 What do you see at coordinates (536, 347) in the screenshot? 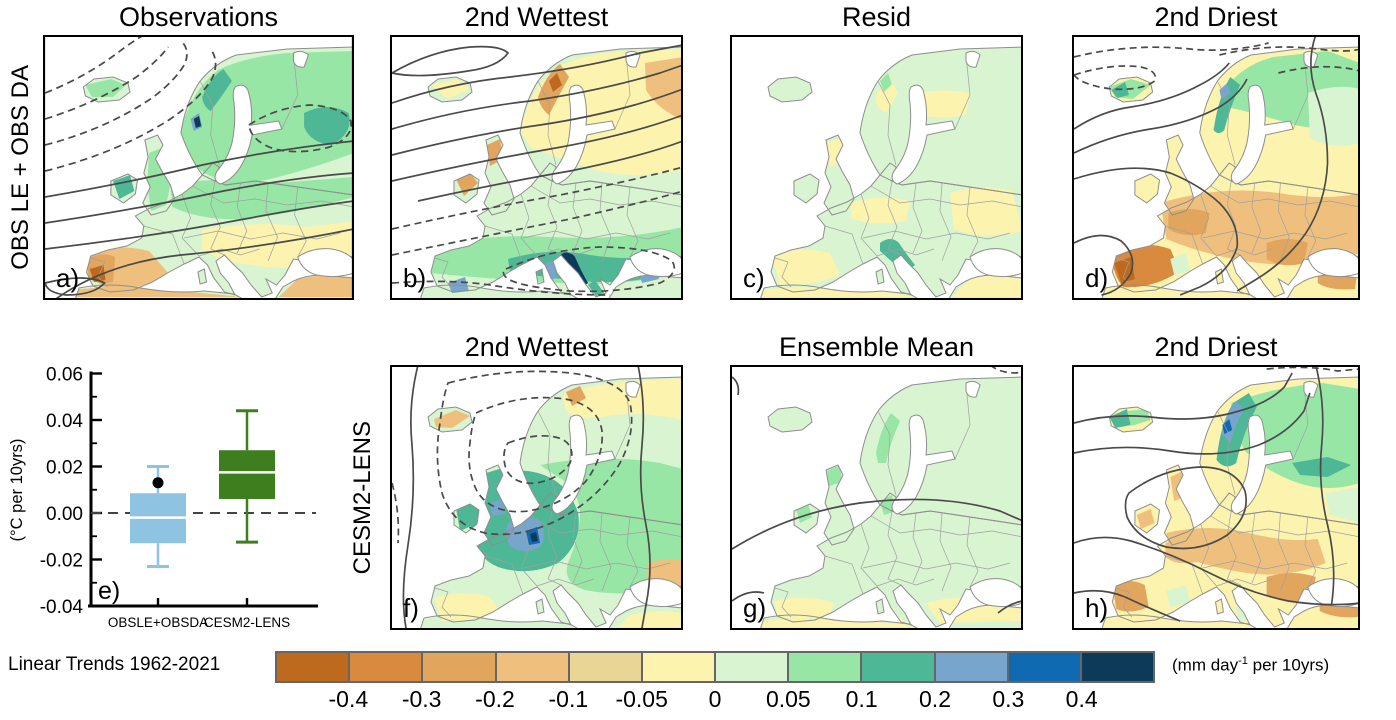
I see `panel-f-title: 2nd Wettest` at bounding box center [536, 347].